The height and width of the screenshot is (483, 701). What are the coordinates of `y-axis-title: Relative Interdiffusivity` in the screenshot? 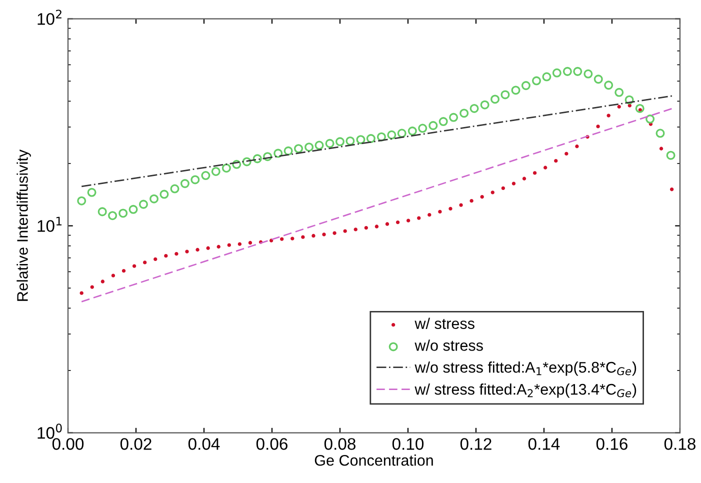 It's located at (23, 225).